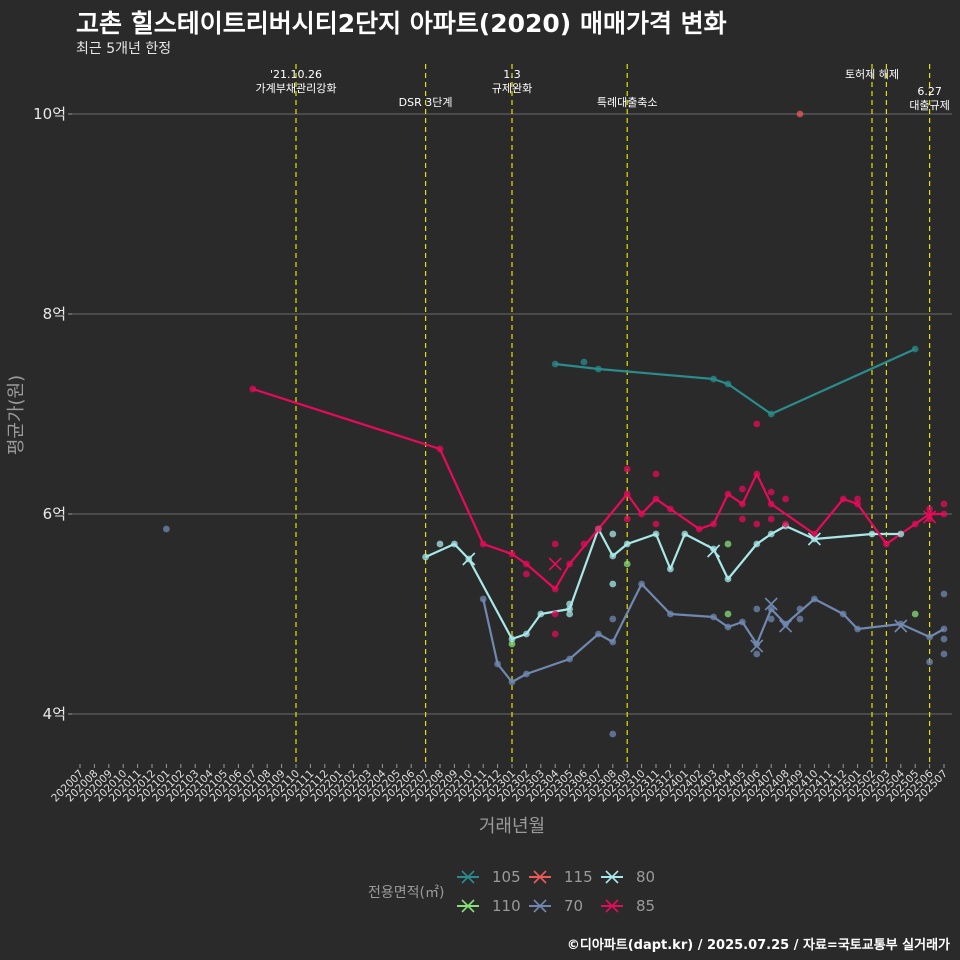  Describe the element at coordinates (561, 877) in the screenshot. I see `legend-item-115: 115` at that location.